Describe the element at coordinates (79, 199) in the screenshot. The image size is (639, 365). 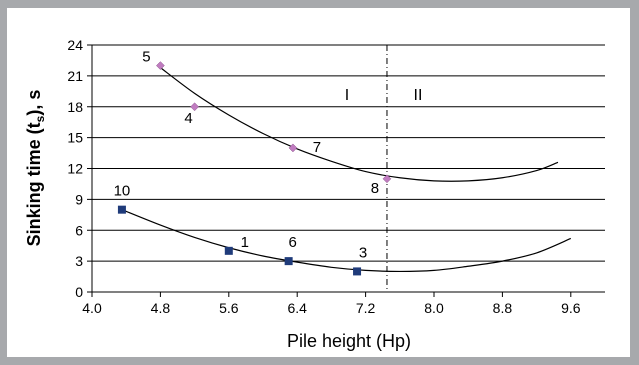
I see `y-tick-label-9: 9` at that location.